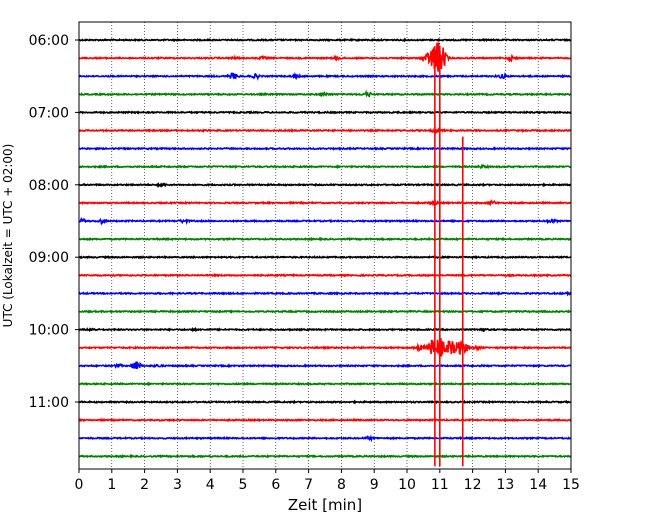 The width and height of the screenshot is (650, 520). What do you see at coordinates (177, 485) in the screenshot?
I see `x-tick-label: 3` at bounding box center [177, 485].